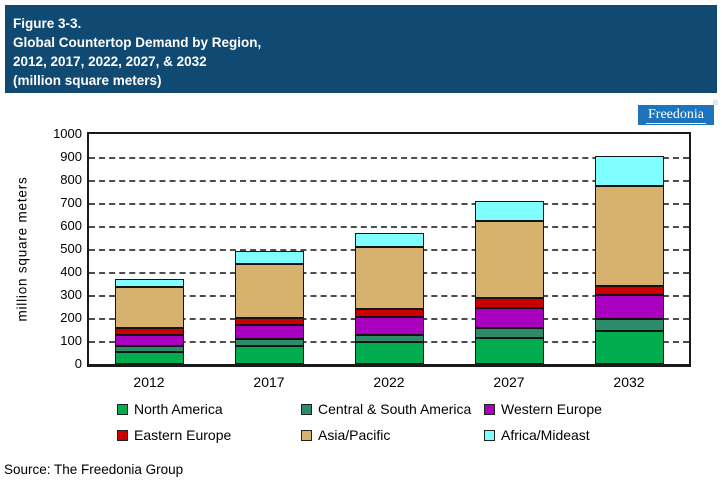 The image size is (722, 480). What do you see at coordinates (71, 317) in the screenshot?
I see `y-tick-label: 200` at bounding box center [71, 317].